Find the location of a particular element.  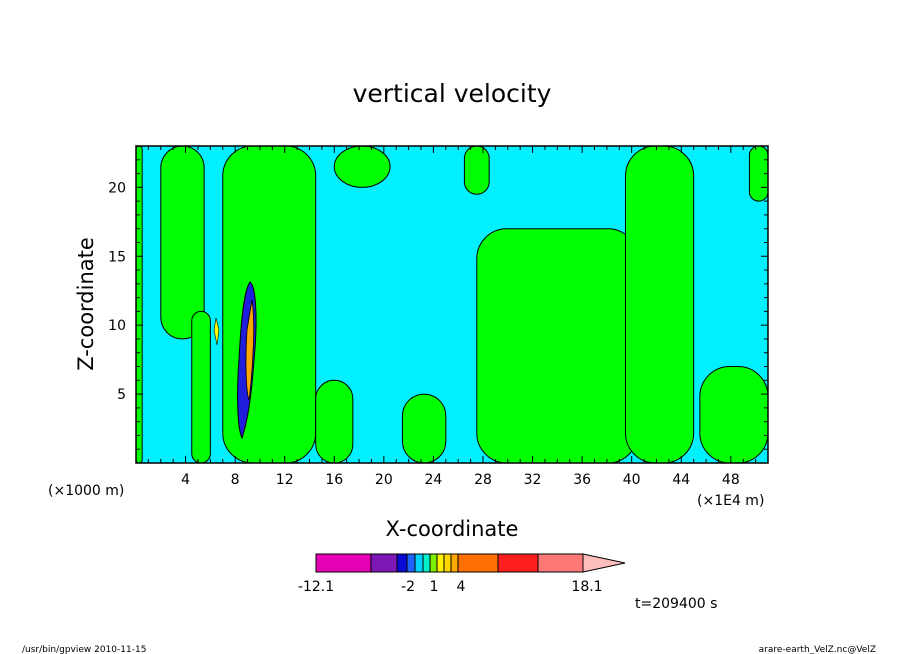

x-tick-label-2: 12 is located at coordinates (285, 480).